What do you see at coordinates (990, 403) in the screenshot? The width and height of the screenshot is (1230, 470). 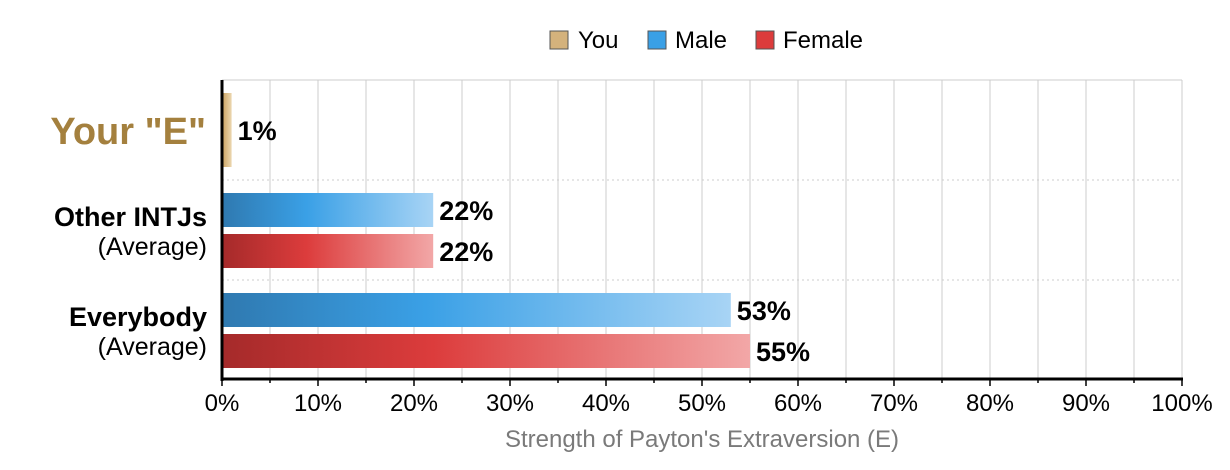 I see `x-tick-label: 80%` at bounding box center [990, 403].